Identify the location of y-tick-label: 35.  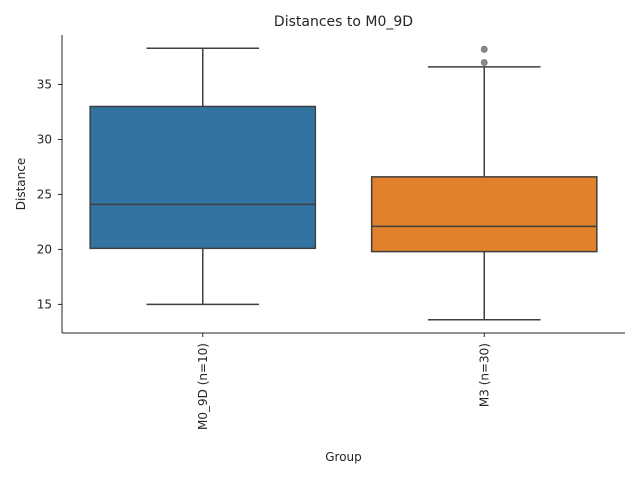
(44, 84).